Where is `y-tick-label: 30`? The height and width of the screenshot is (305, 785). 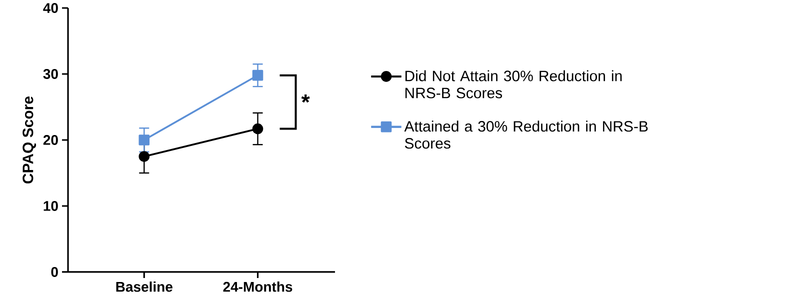 y-tick-label: 30 is located at coordinates (50, 74).